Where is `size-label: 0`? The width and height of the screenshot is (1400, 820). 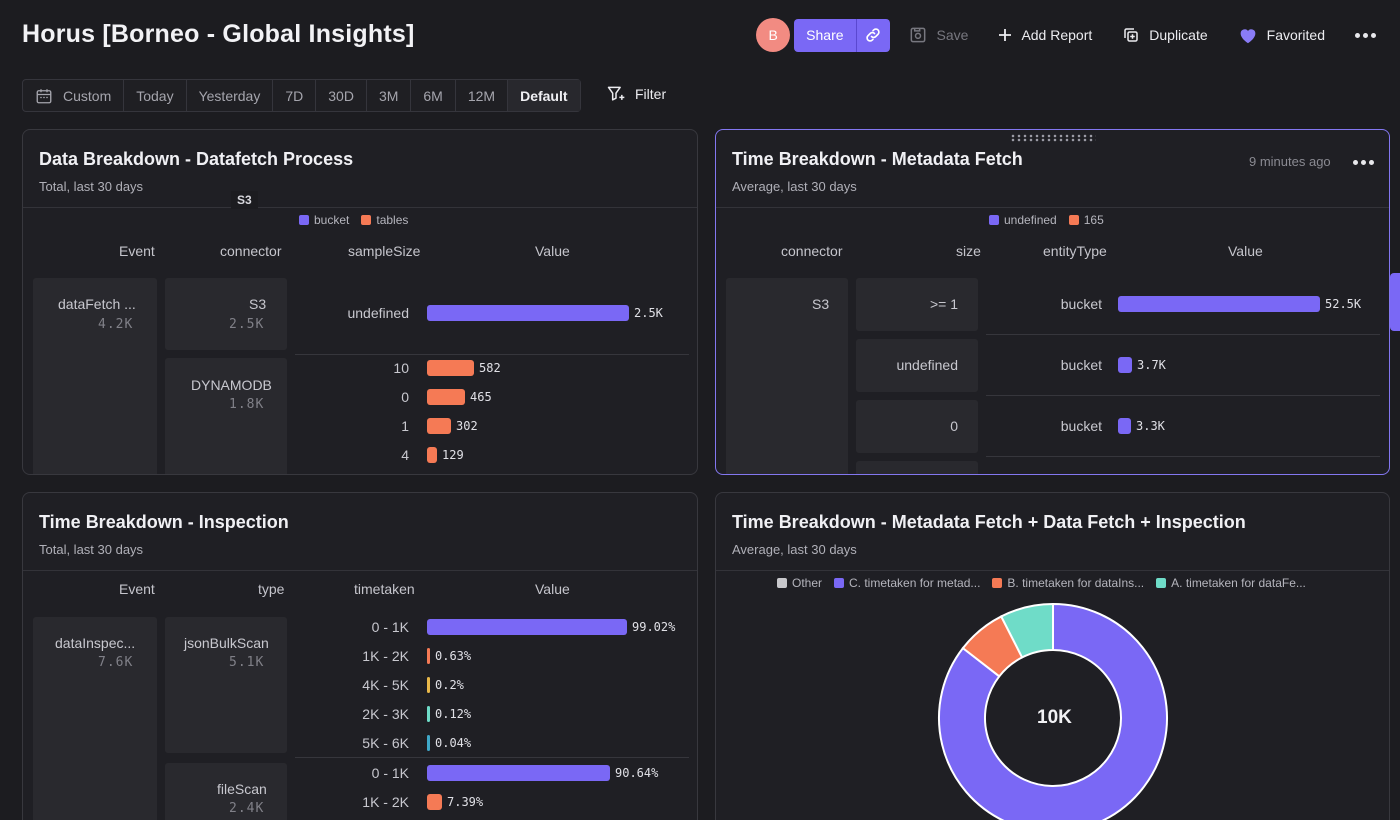 size-label: 0 is located at coordinates (954, 426).